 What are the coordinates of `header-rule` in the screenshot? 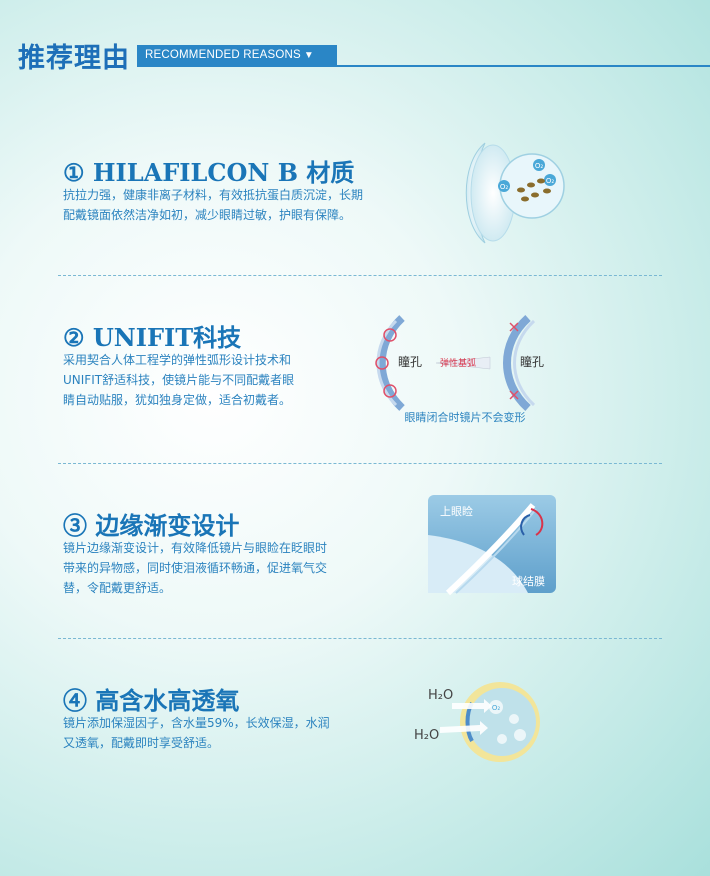 It's located at (423, 66).